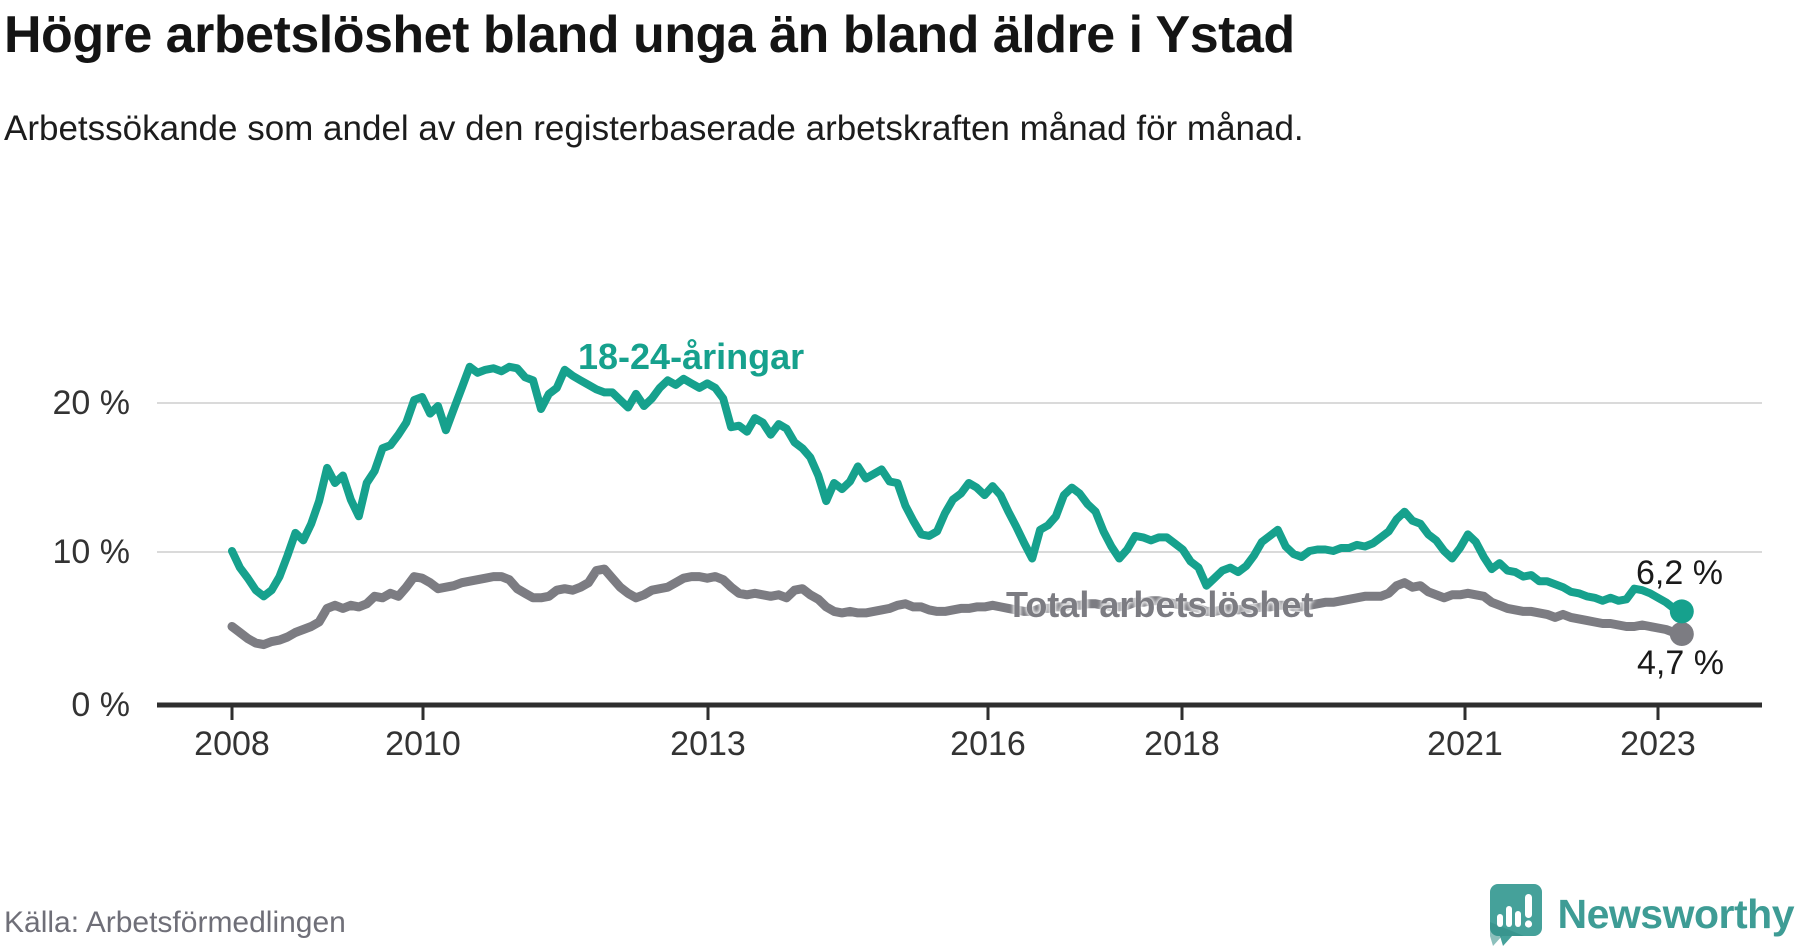 The width and height of the screenshot is (1800, 948). Describe the element at coordinates (100, 705) in the screenshot. I see `y-tick-0: 0 %` at that location.